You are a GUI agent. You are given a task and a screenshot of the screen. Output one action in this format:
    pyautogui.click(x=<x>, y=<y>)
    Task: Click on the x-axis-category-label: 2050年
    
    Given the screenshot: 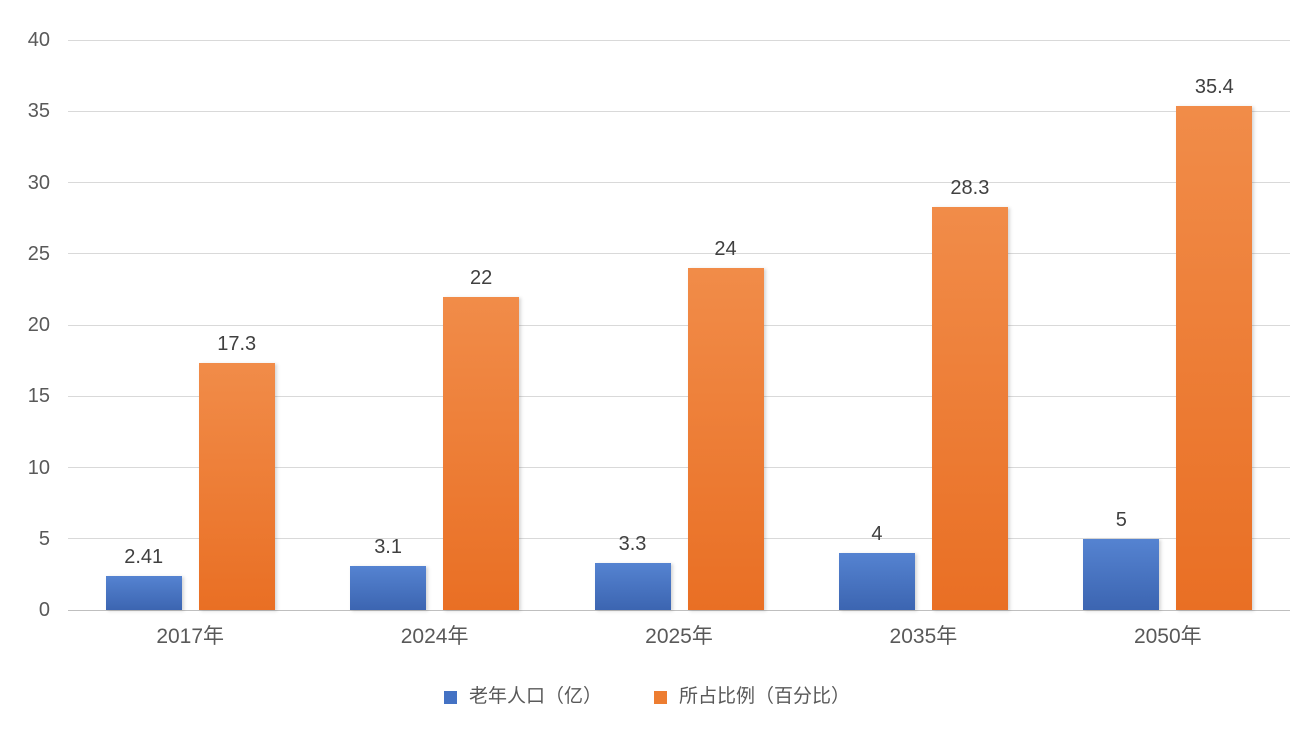 What is the action you would take?
    pyautogui.click(x=1167, y=636)
    